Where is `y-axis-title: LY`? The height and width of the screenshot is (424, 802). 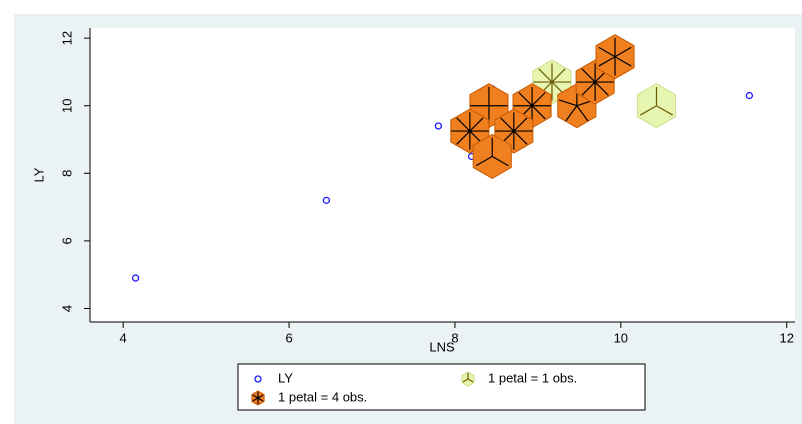
y-axis-title: LY is located at coordinates (38, 174).